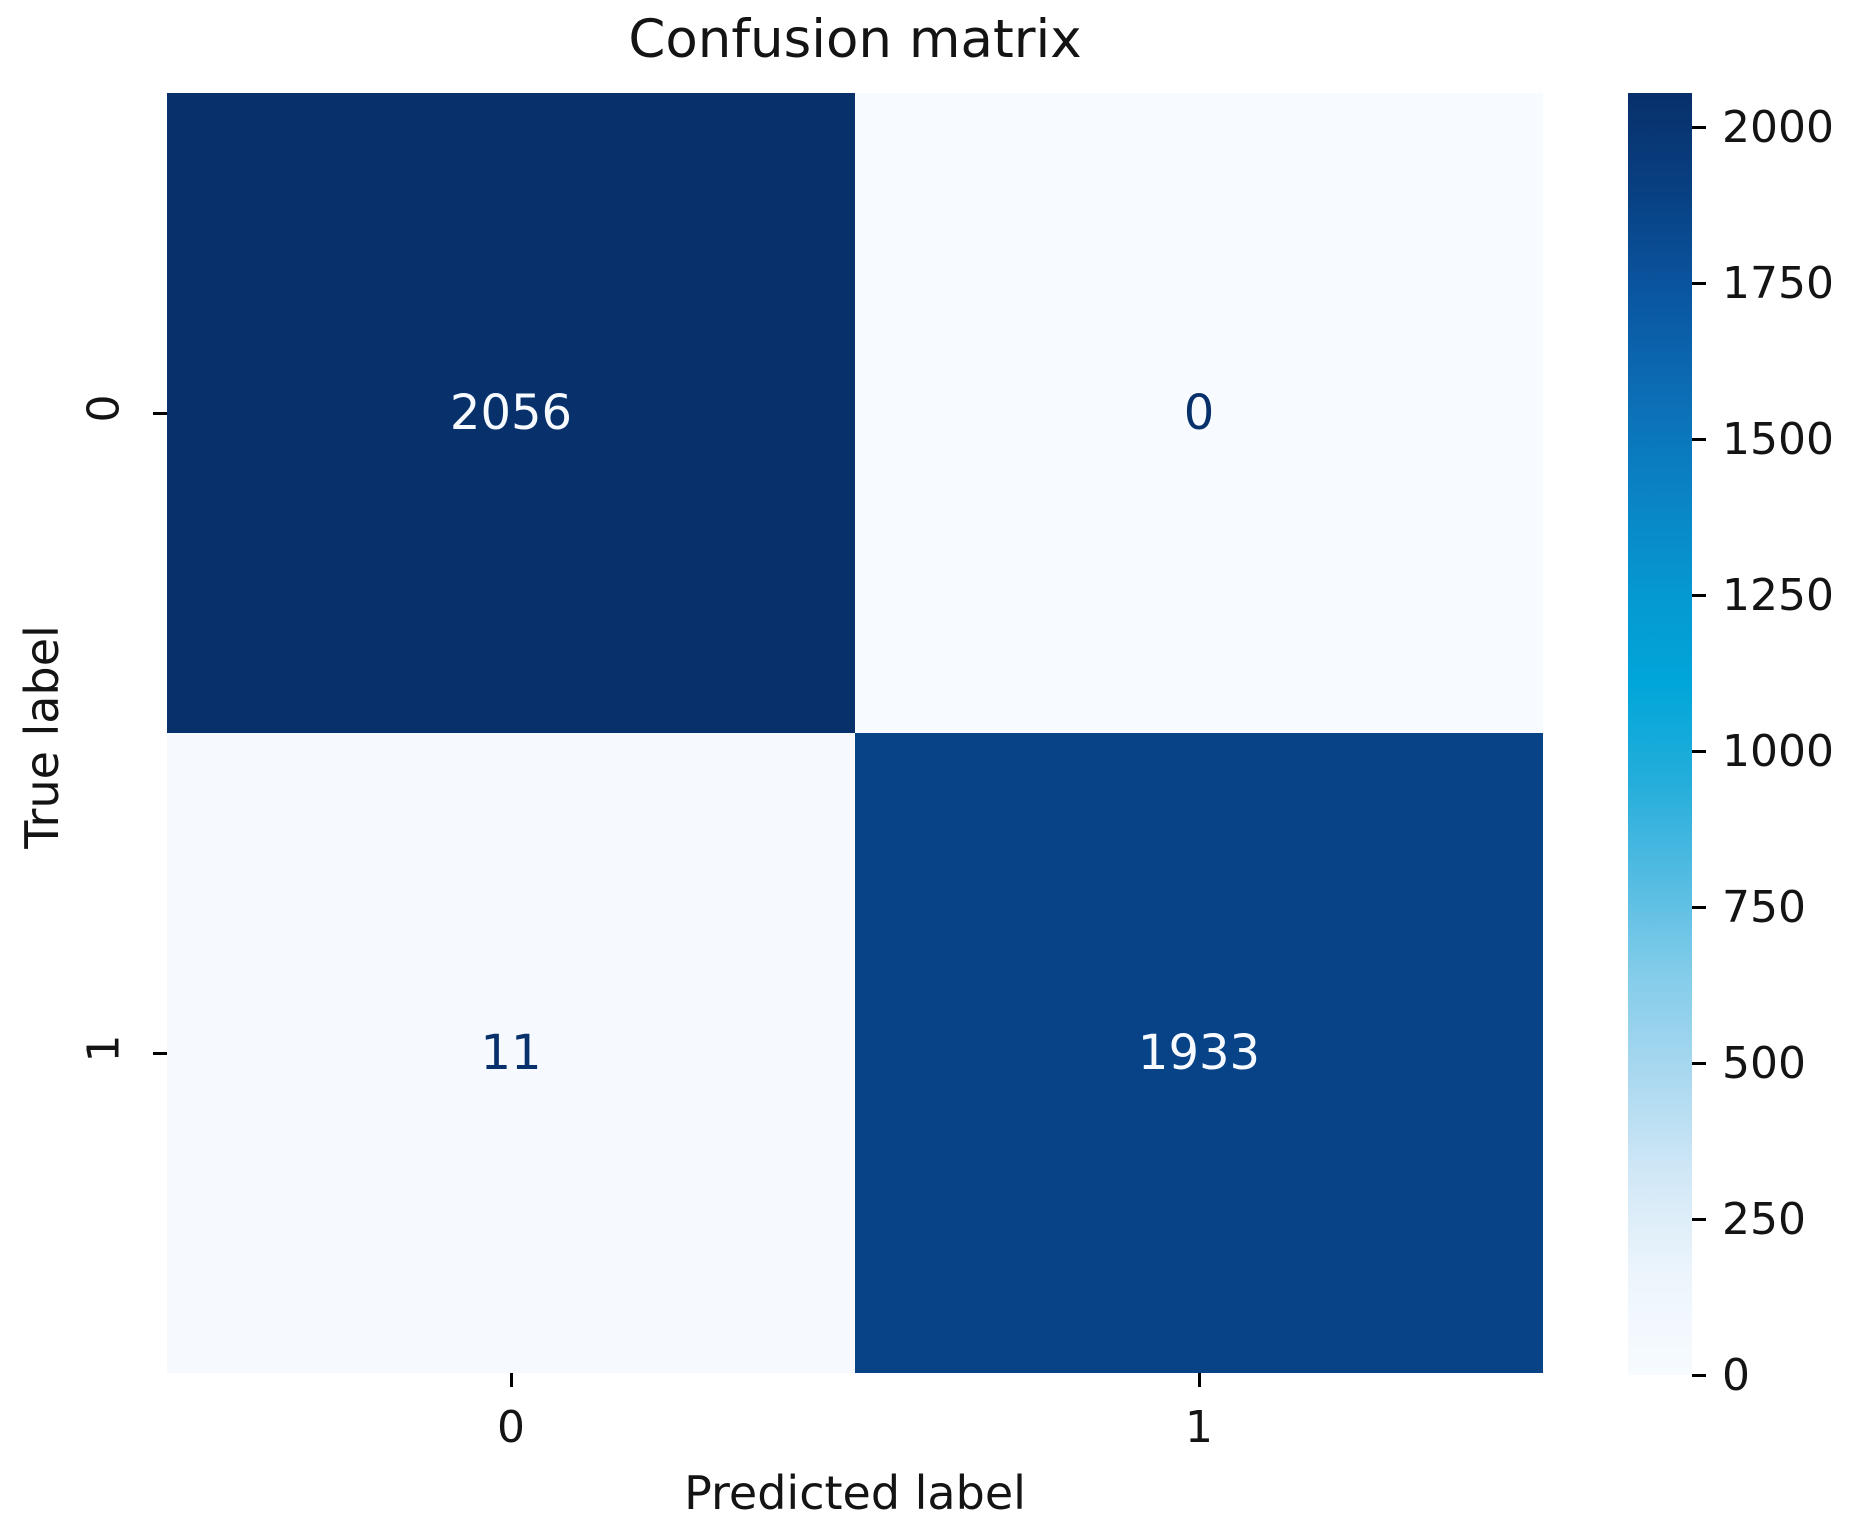 The height and width of the screenshot is (1538, 1864). I want to click on colorbar-tick-label-0: 2000, so click(1778, 128).